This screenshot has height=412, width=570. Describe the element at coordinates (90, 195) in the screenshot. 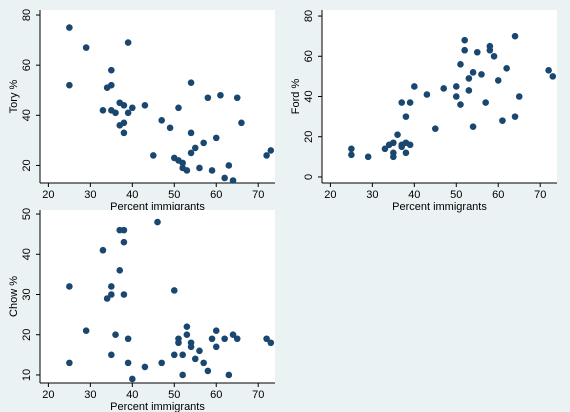

I see `x-tick-label: 30` at that location.